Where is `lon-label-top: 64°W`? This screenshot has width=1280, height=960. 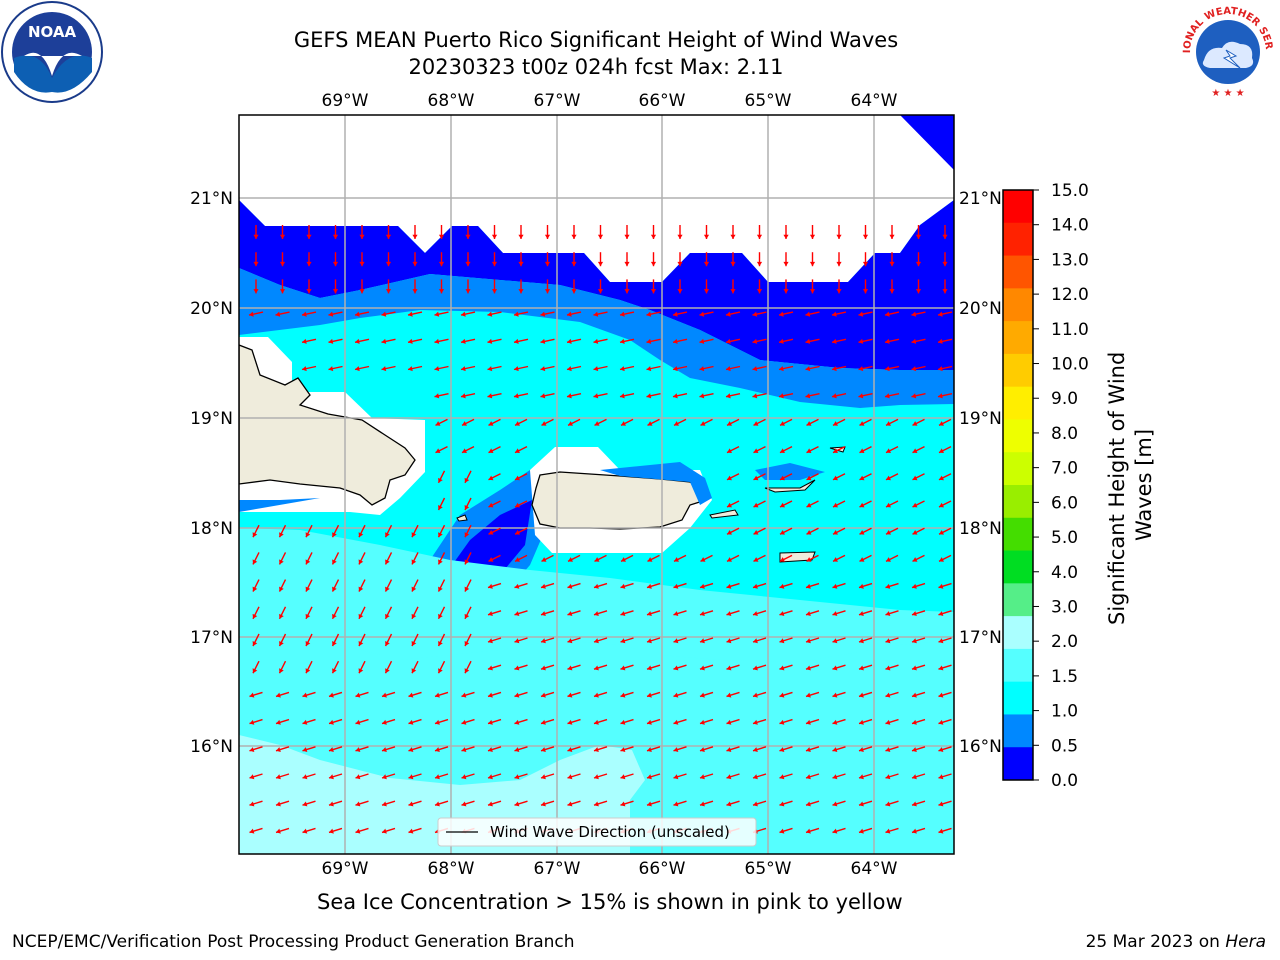 lon-label-top: 64°W is located at coordinates (874, 101).